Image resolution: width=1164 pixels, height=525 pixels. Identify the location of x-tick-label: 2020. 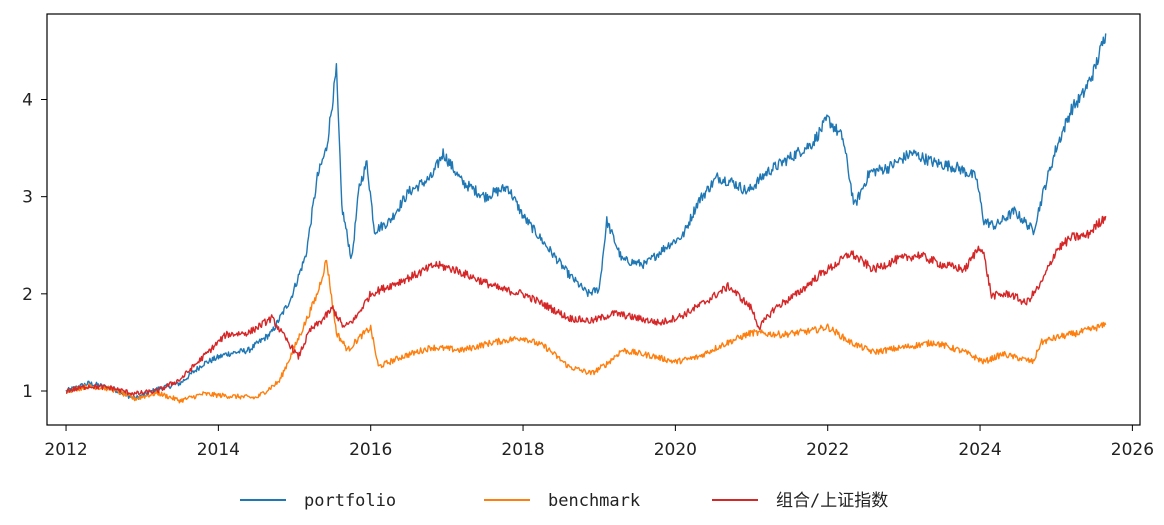
(675, 450).